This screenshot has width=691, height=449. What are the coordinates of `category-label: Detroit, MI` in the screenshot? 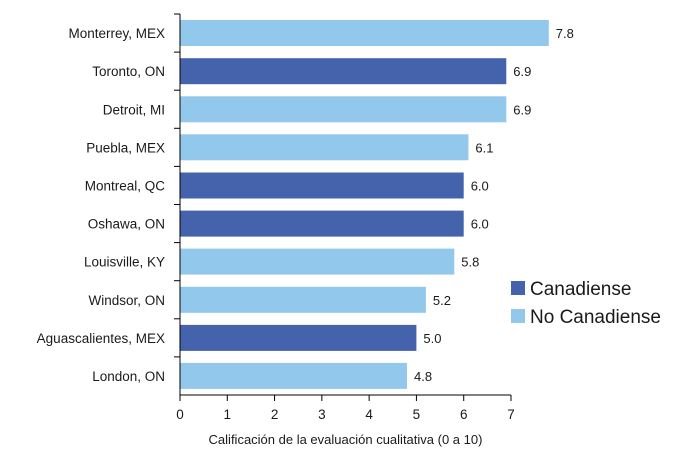 It's located at (134, 109).